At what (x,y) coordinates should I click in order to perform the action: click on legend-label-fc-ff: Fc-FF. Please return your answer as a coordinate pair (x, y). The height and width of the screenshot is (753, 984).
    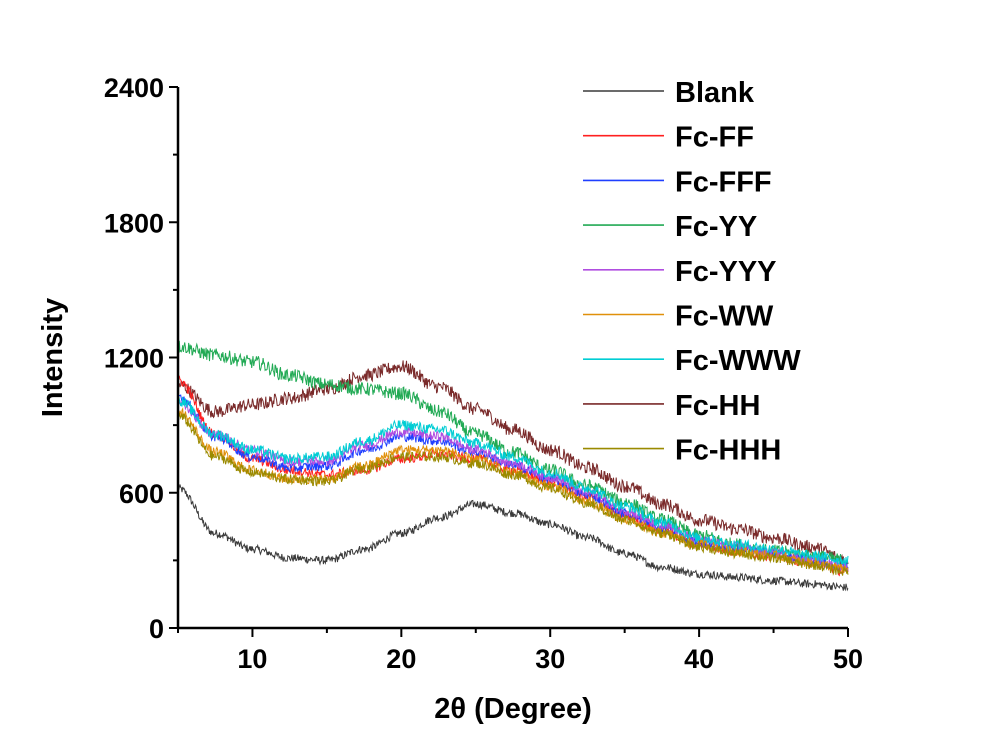
    Looking at the image, I should click on (714, 138).